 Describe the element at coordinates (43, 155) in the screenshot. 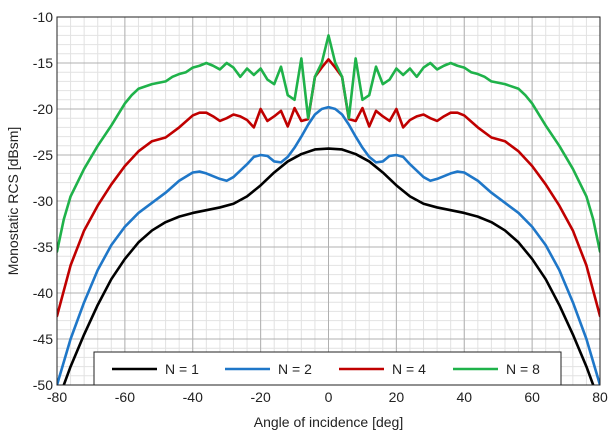

I see `y-tick-label: -25` at that location.